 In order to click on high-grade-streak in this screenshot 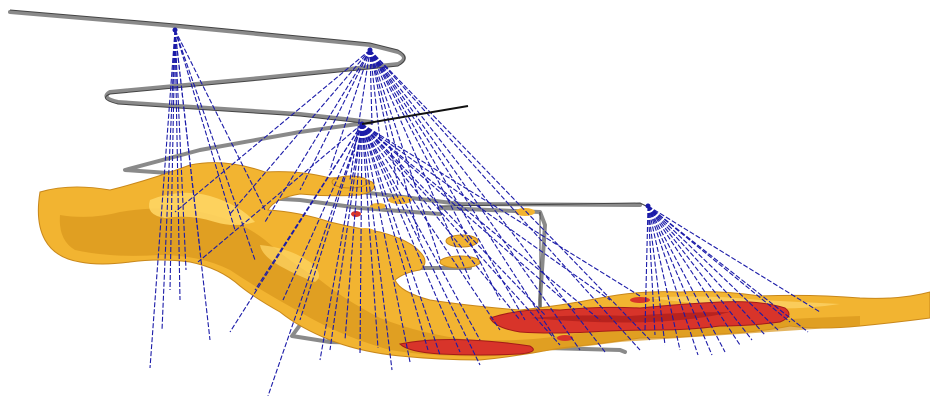, I will do `click(630, 317)`.